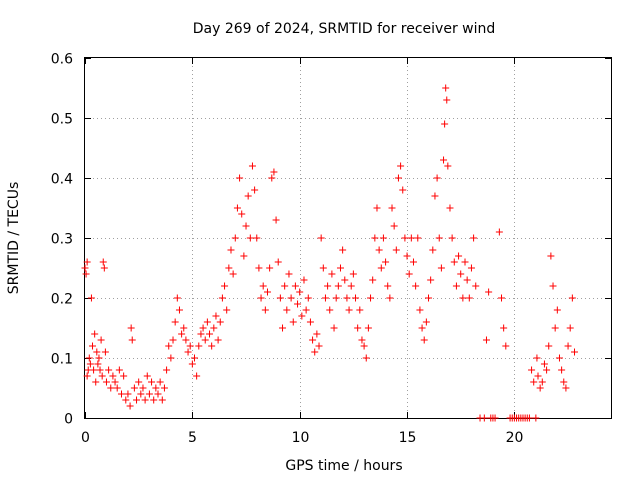 The image size is (640, 480). I want to click on x-axis-label: GPS time / hours, so click(343, 466).